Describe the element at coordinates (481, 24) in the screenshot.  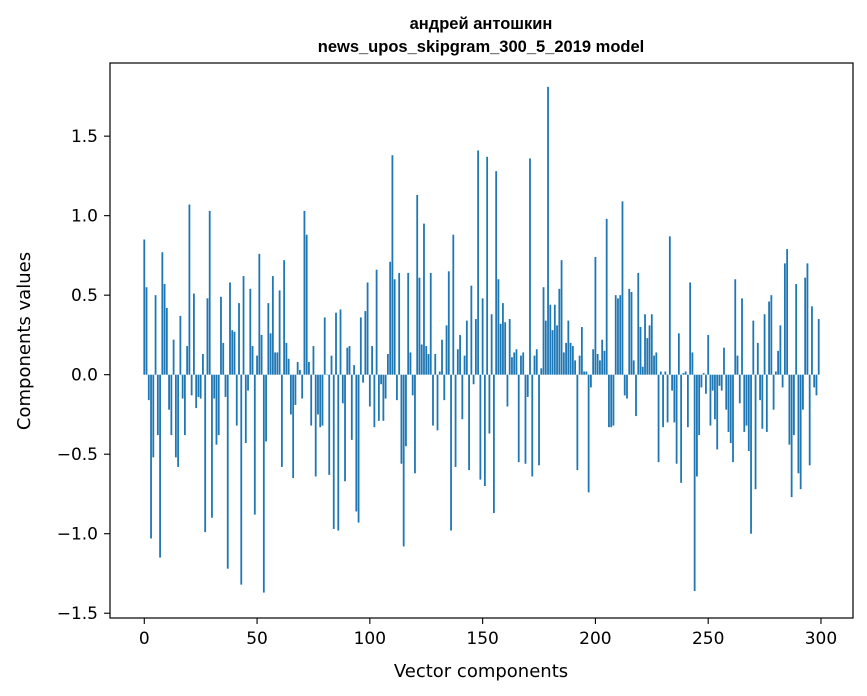
I see `chart-title: андрей антошкин` at that location.